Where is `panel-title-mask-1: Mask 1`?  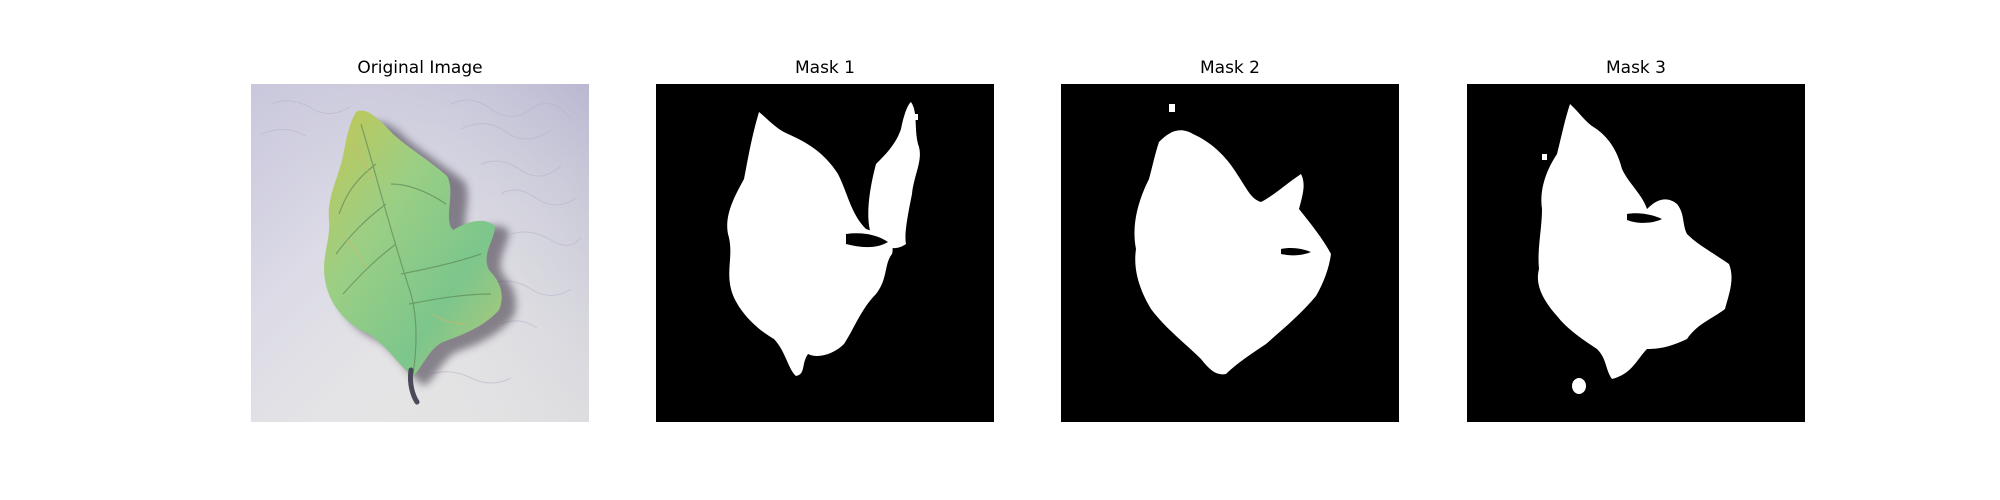
panel-title-mask-1: Mask 1 is located at coordinates (824, 68).